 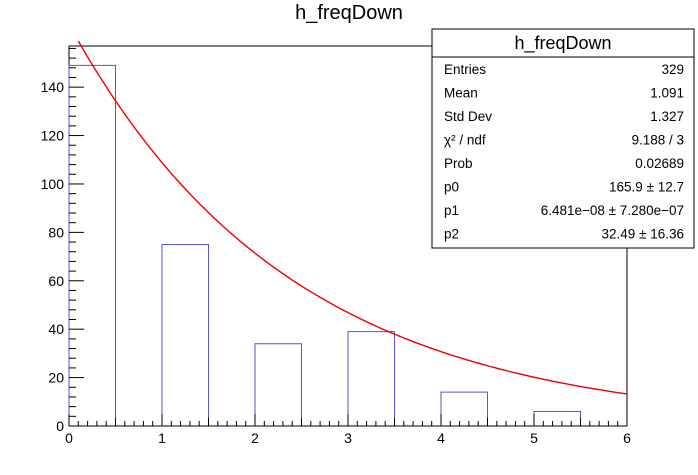 I want to click on y-tick-label: 20, so click(x=56, y=378).